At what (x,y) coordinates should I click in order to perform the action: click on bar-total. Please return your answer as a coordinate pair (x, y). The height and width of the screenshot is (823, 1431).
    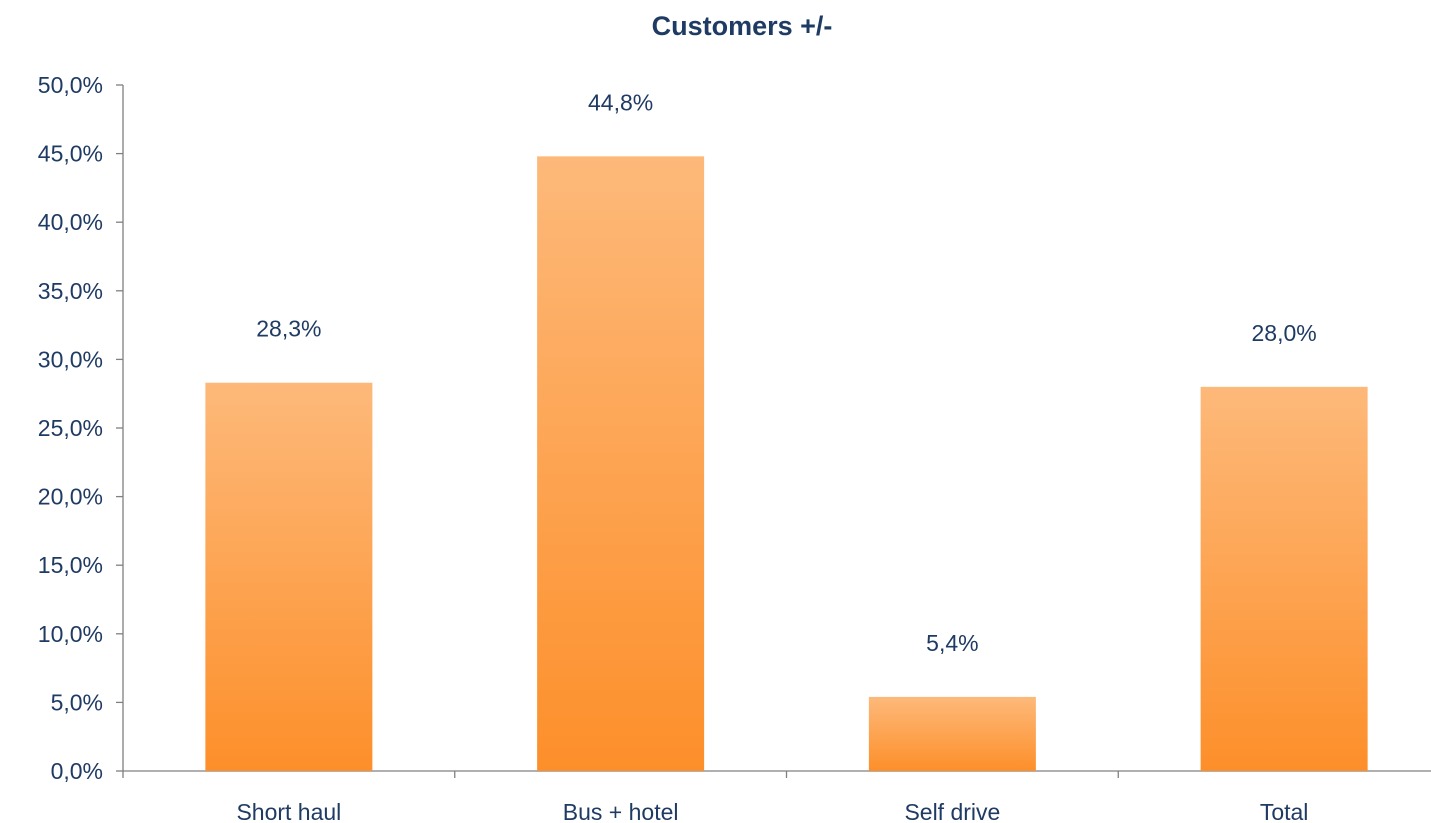
    Looking at the image, I should click on (1284, 578).